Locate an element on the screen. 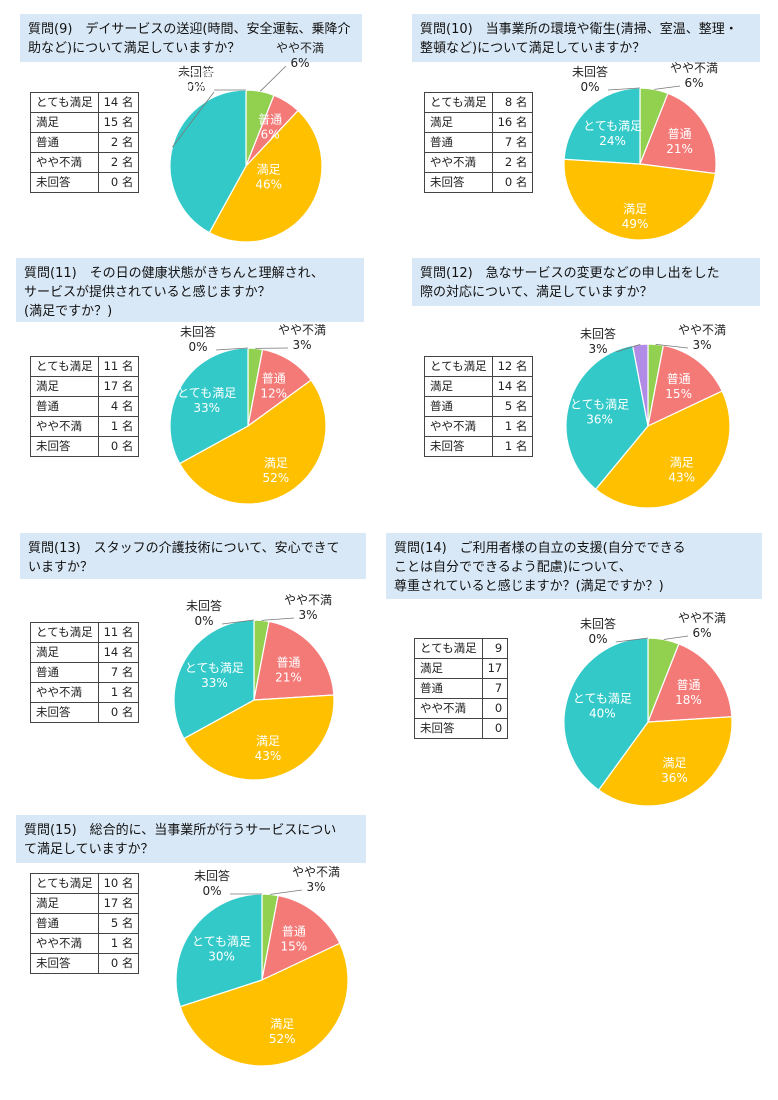  slice-percent: 12% is located at coordinates (273, 393).